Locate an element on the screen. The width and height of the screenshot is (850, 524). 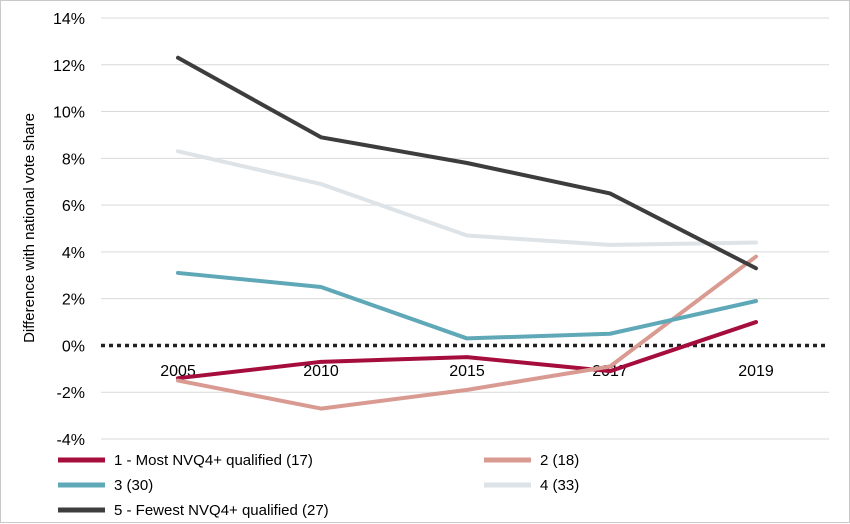
y-tick-label: 2% is located at coordinates (73, 300).